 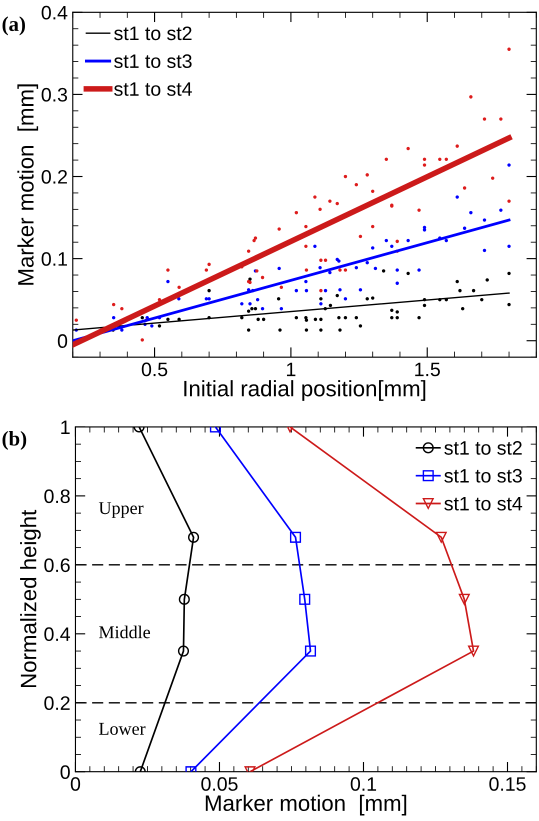 I want to click on x-tick-label: 0.1, so click(x=363, y=784).